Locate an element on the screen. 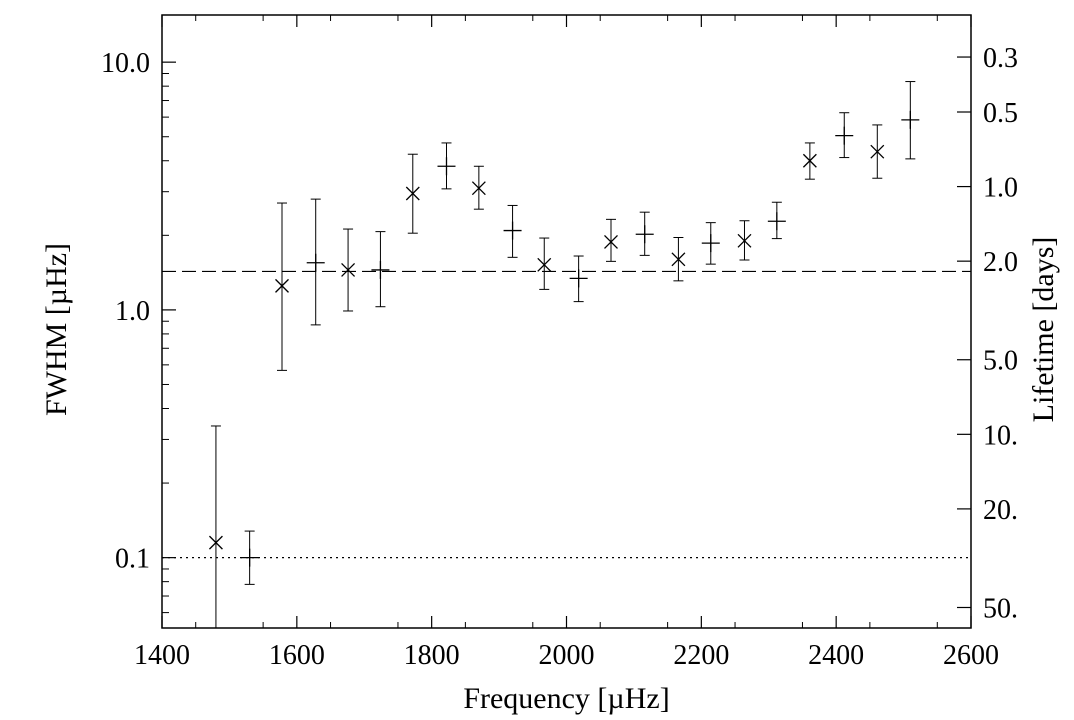 The height and width of the screenshot is (720, 1074). y-axis-ticks: 0.1 1.0 10.0 is located at coordinates (138, 331).